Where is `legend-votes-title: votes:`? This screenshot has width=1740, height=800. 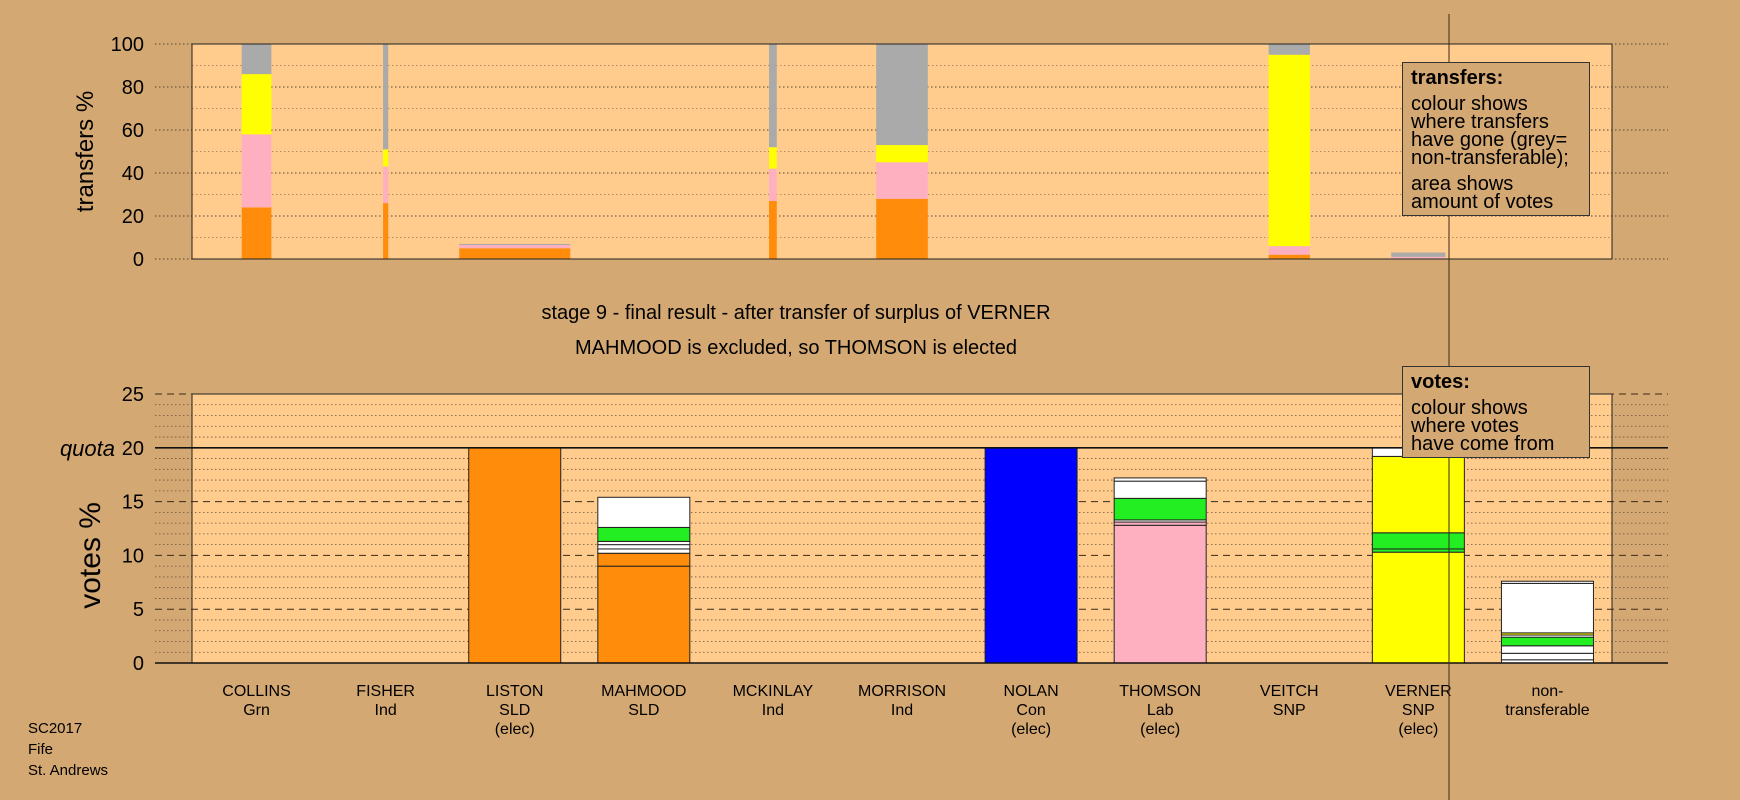 legend-votes-title: votes: is located at coordinates (1440, 382).